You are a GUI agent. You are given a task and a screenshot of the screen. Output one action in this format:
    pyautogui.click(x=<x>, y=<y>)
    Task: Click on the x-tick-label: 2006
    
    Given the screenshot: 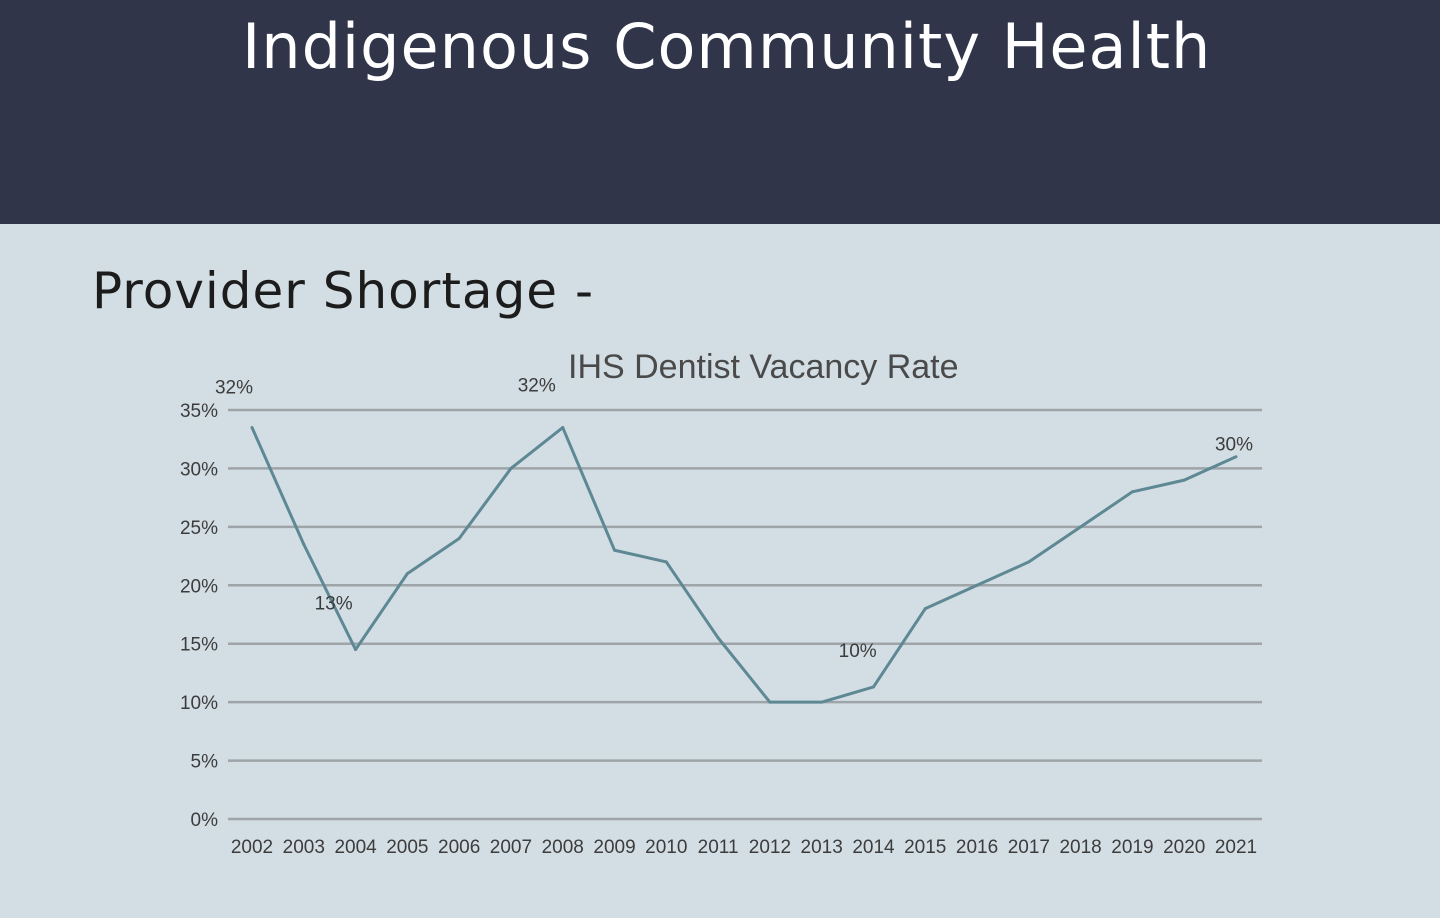 What is the action you would take?
    pyautogui.click(x=459, y=847)
    